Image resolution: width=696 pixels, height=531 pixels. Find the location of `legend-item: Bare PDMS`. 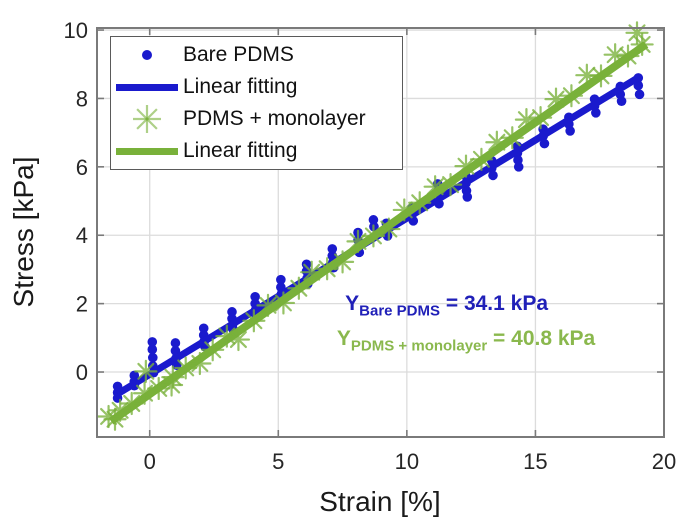

legend-item: Bare PDMS is located at coordinates (256, 55).